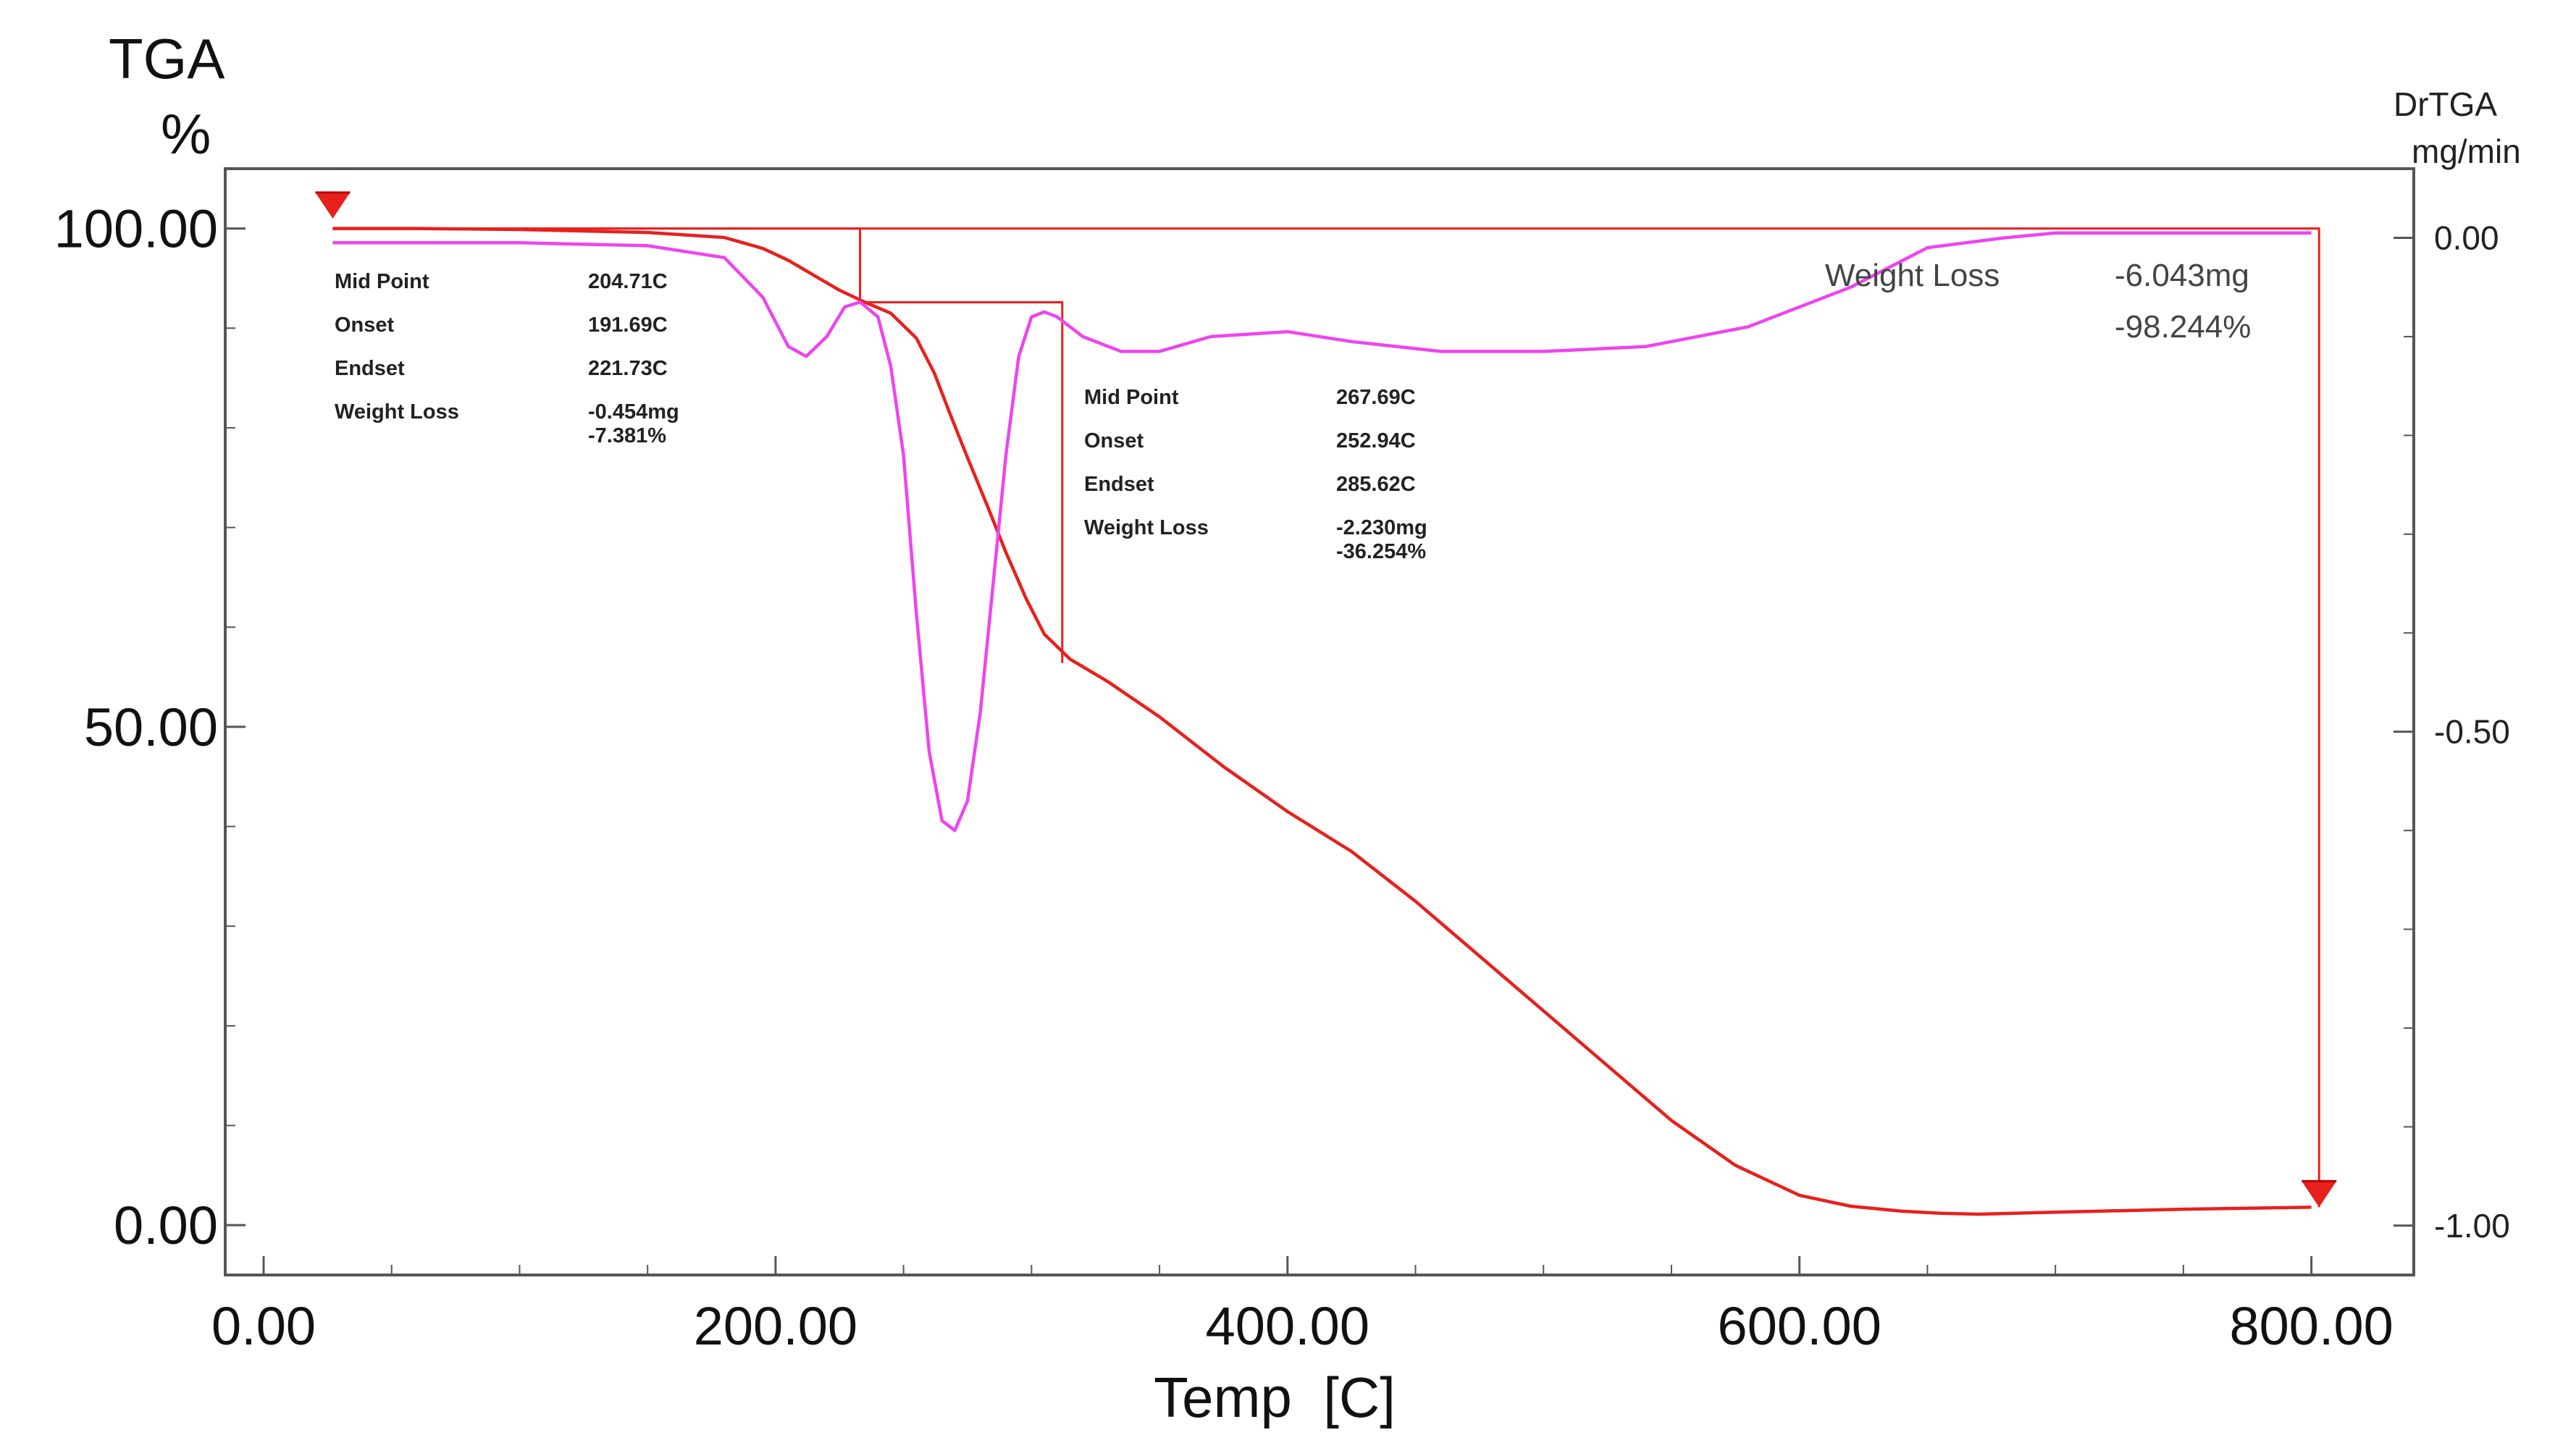 The height and width of the screenshot is (1456, 2576). I want to click on x-tick-label: 400.00, so click(1287, 1326).